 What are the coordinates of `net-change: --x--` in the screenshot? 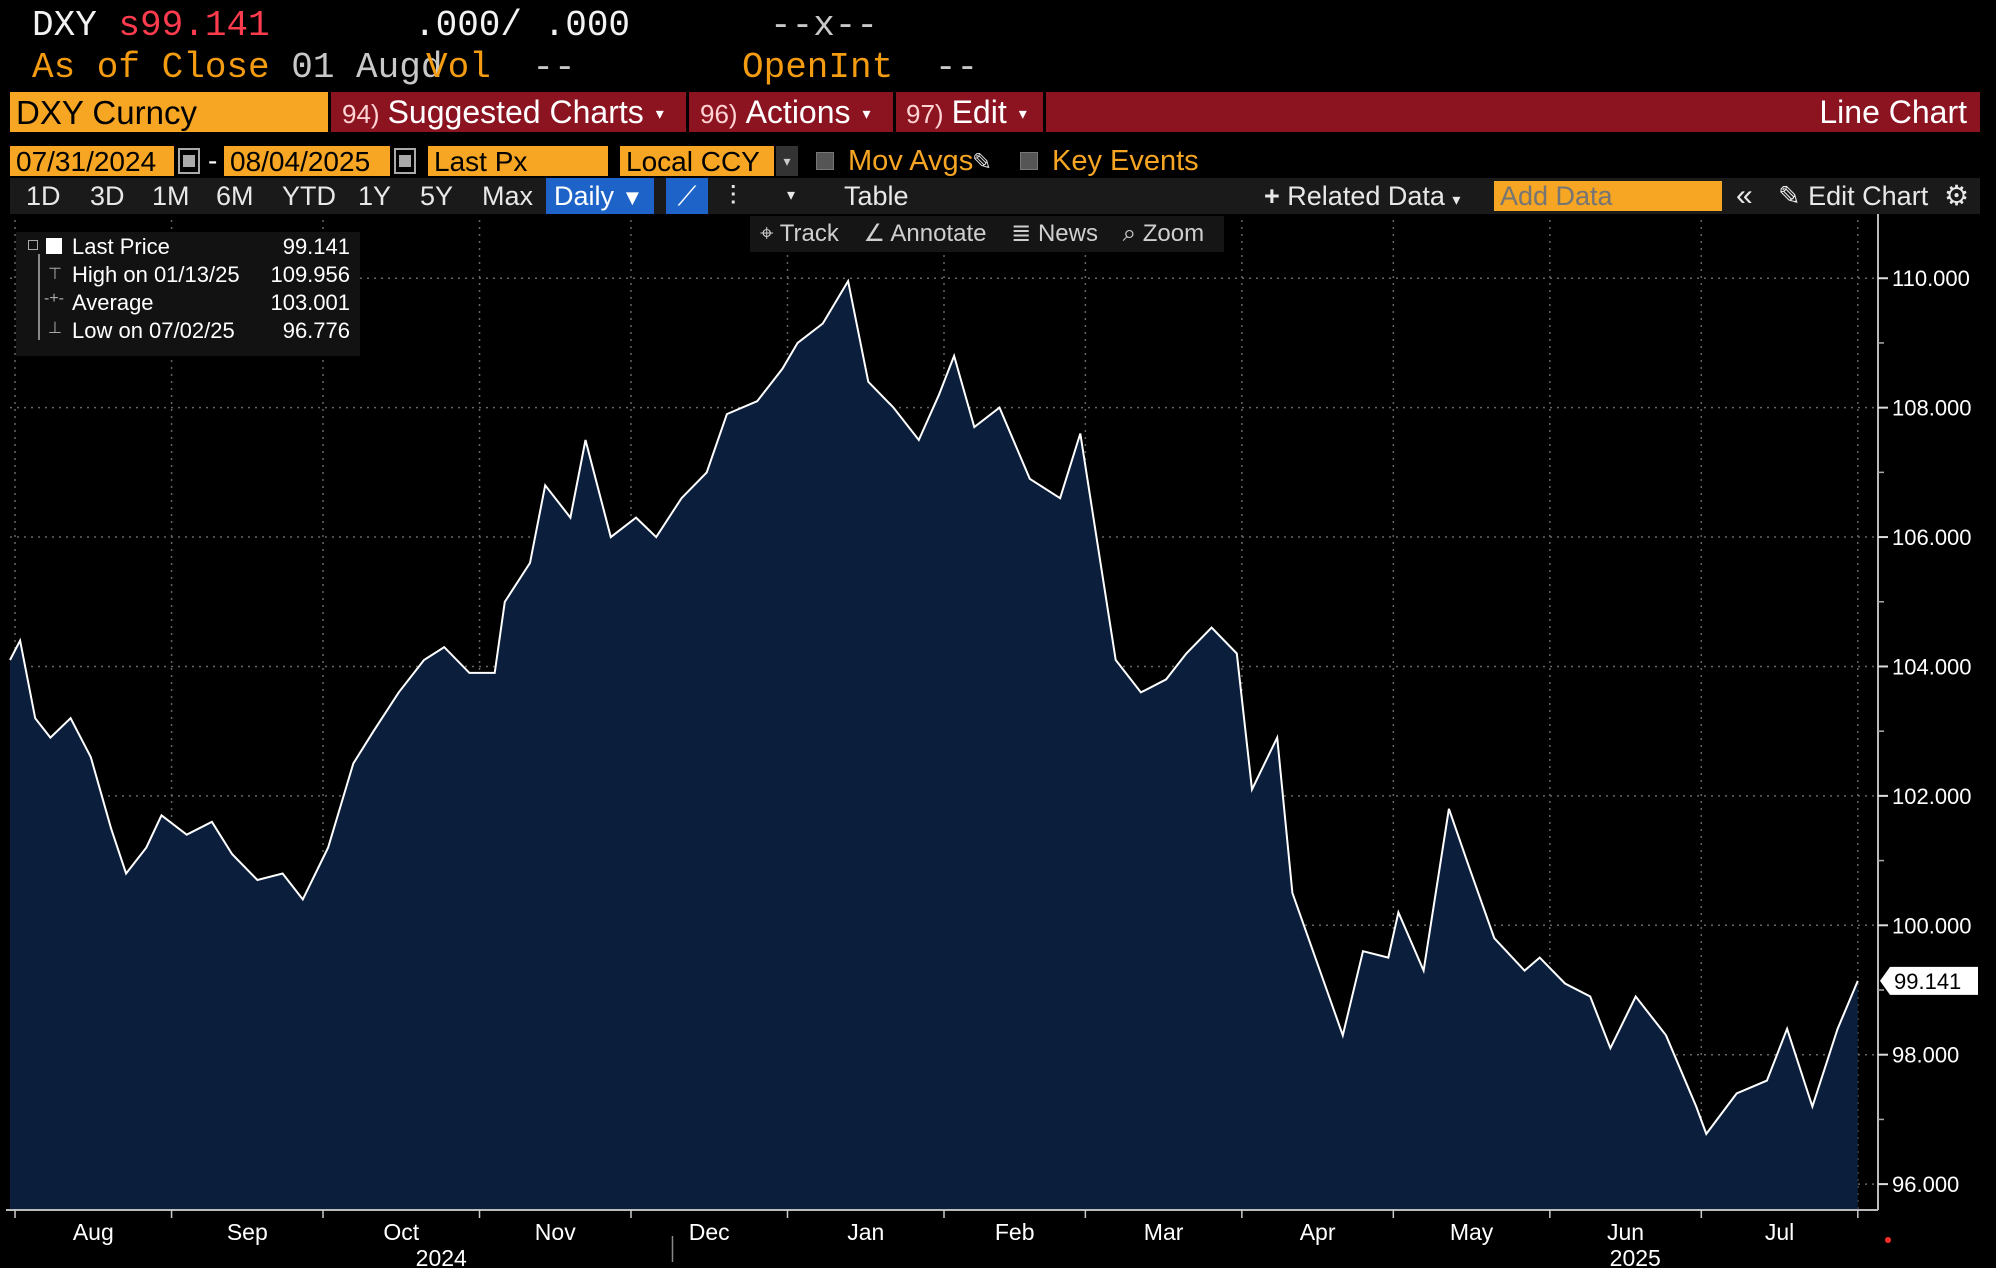 It's located at (824, 25).